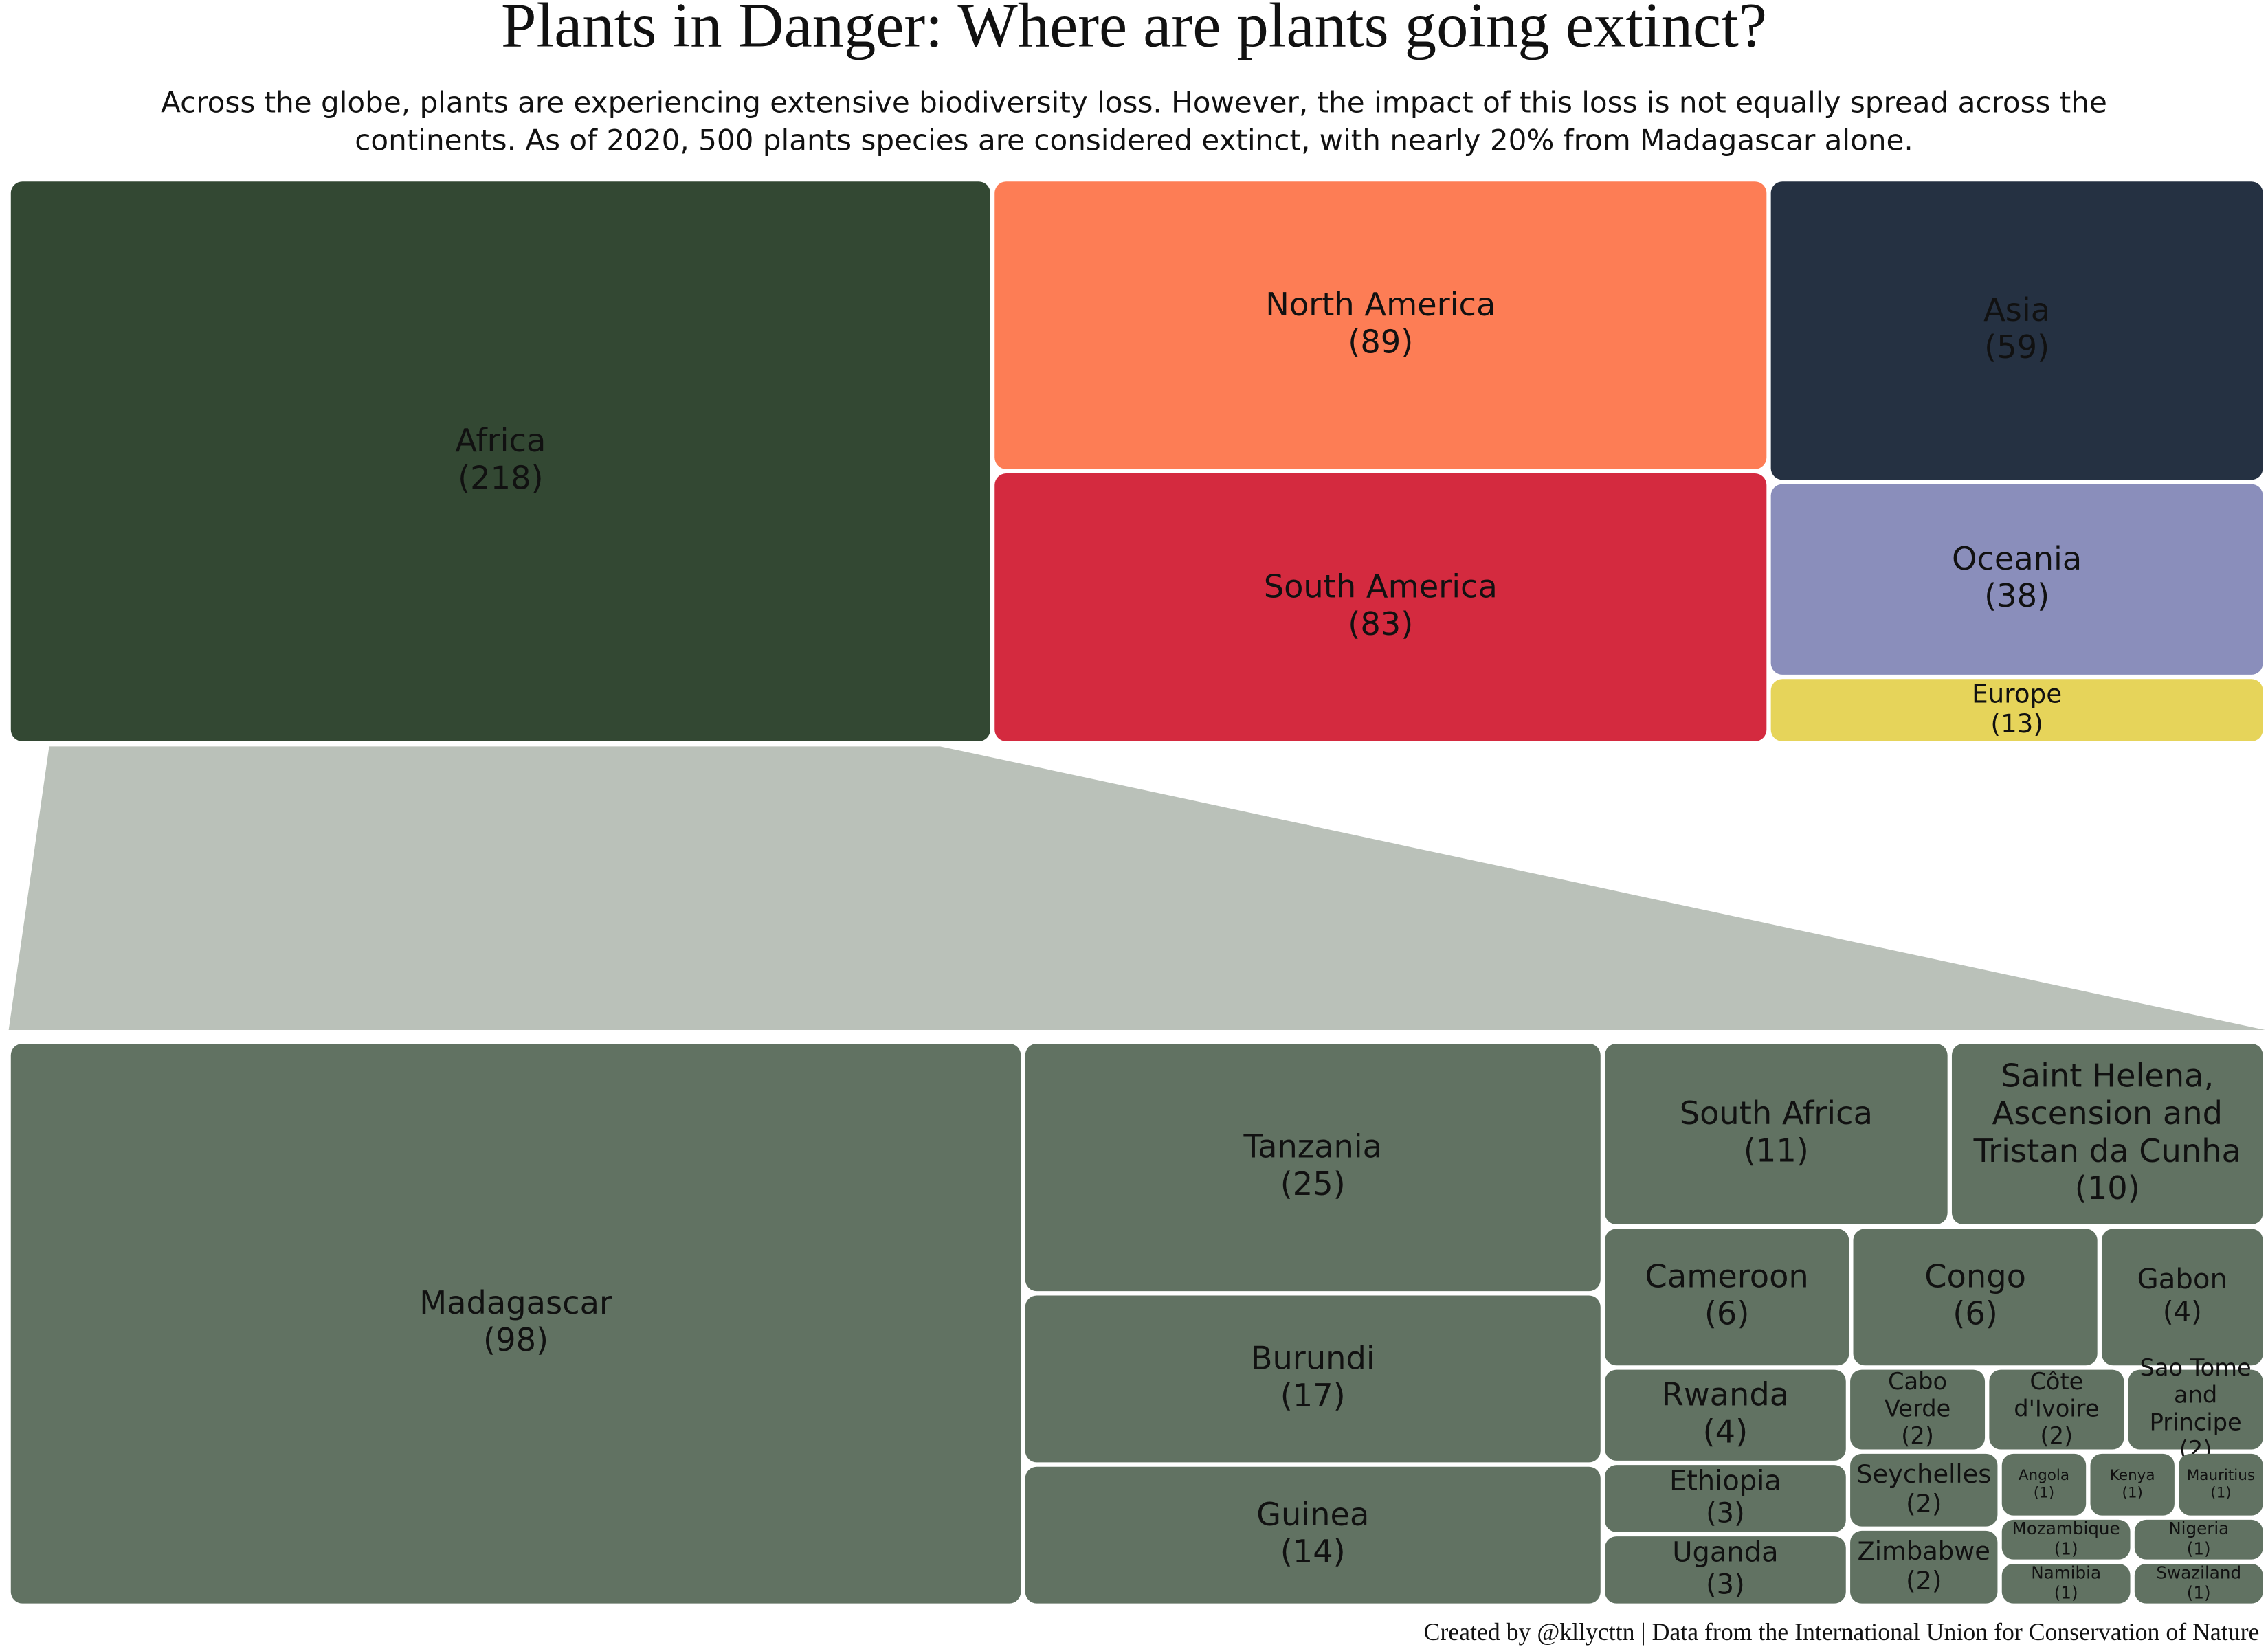  I want to click on tile-label: Congo, so click(1975, 1275).